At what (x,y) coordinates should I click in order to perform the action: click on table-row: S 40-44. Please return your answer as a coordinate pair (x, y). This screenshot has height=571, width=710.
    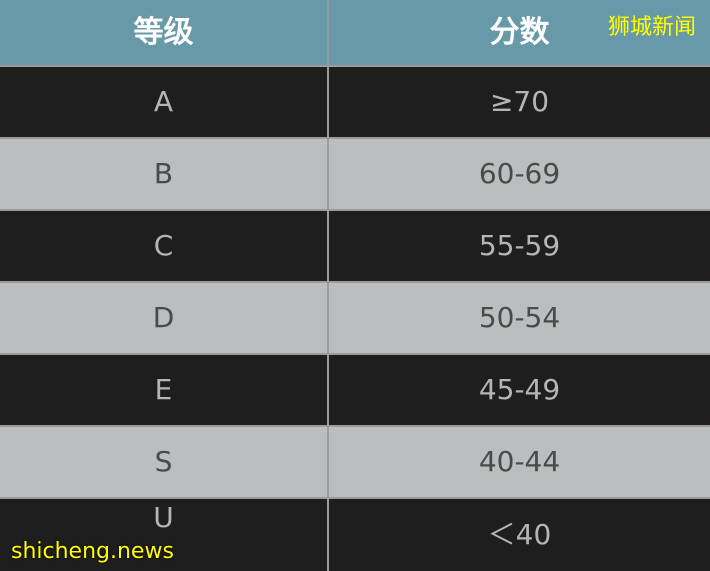
    Looking at the image, I should click on (355, 463).